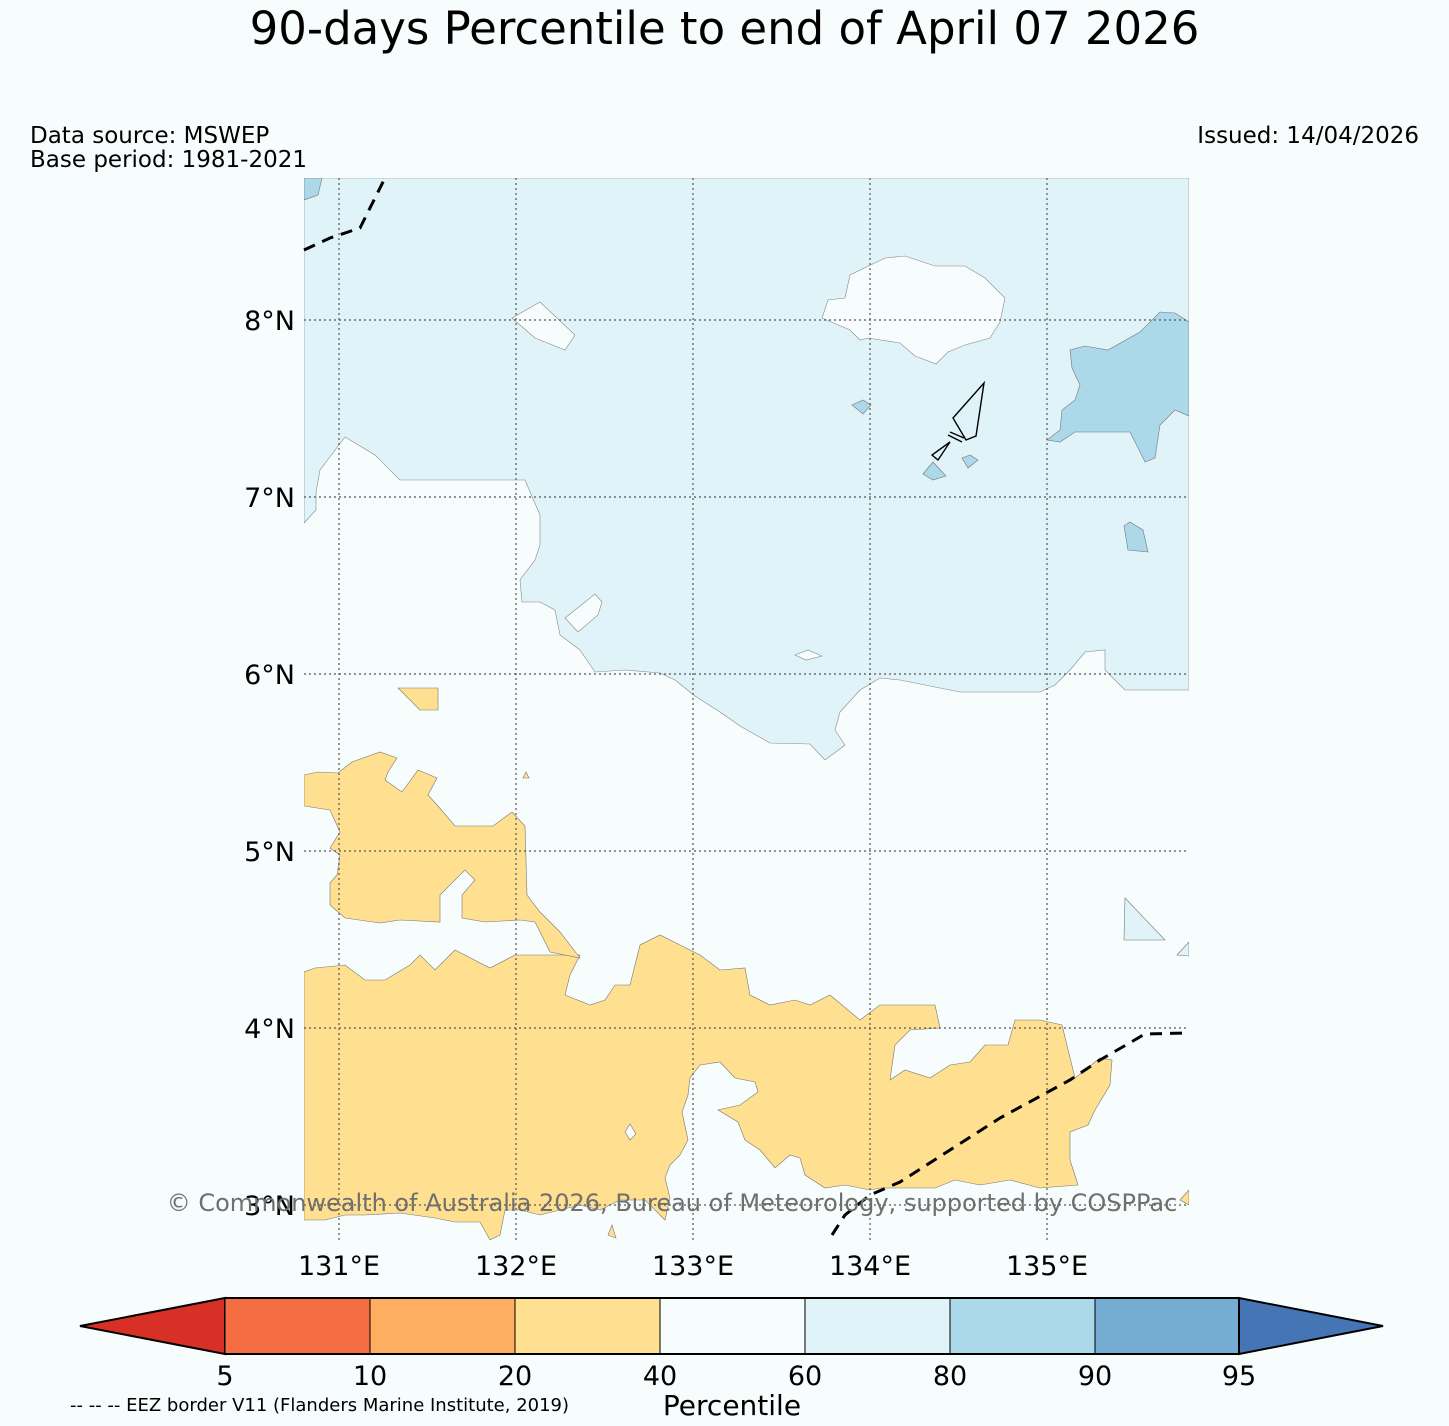 This screenshot has height=1426, width=1449. What do you see at coordinates (543, 326) in the screenshot?
I see `region-40-60-patch-b` at bounding box center [543, 326].